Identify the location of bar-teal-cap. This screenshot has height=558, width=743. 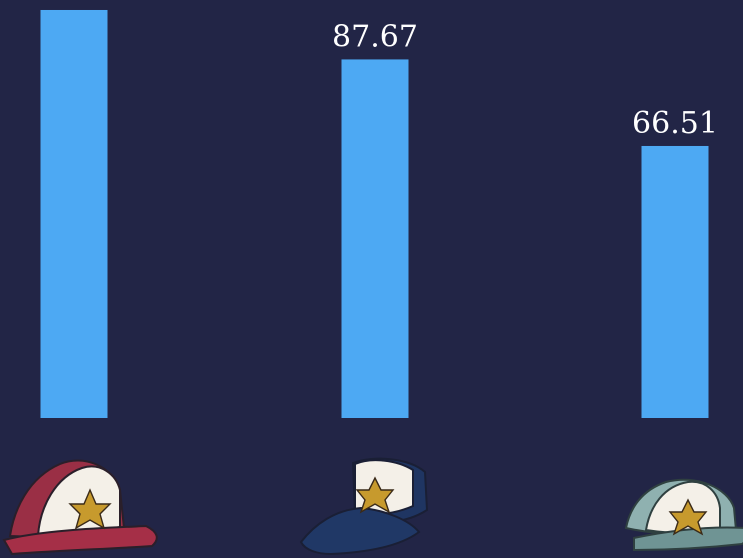
(675, 281).